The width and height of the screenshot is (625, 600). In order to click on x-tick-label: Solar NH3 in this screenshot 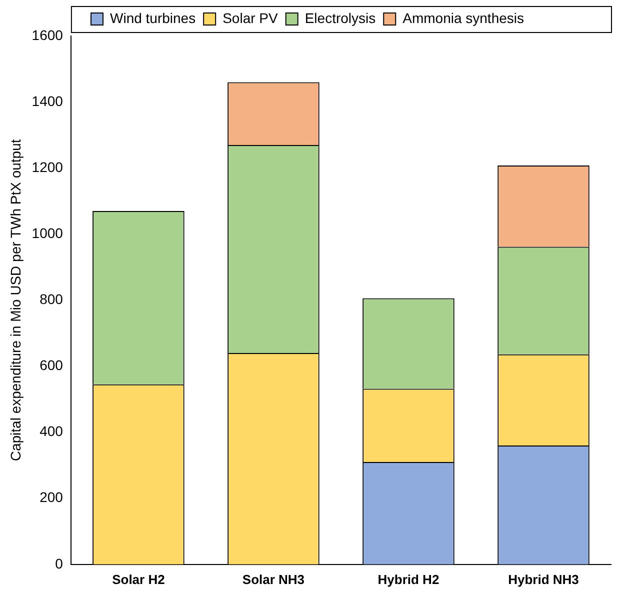, I will do `click(273, 579)`.